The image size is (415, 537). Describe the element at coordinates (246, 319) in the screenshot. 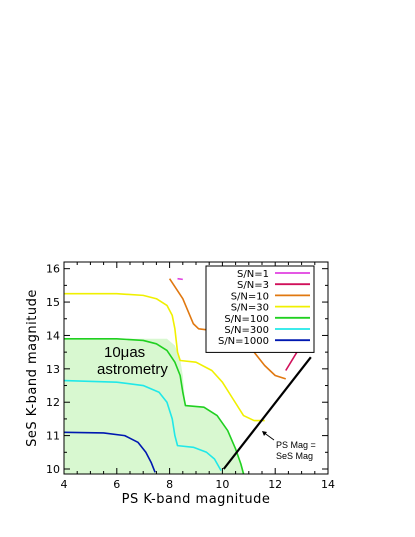

I see `legend-label-5: S/N=100` at that location.